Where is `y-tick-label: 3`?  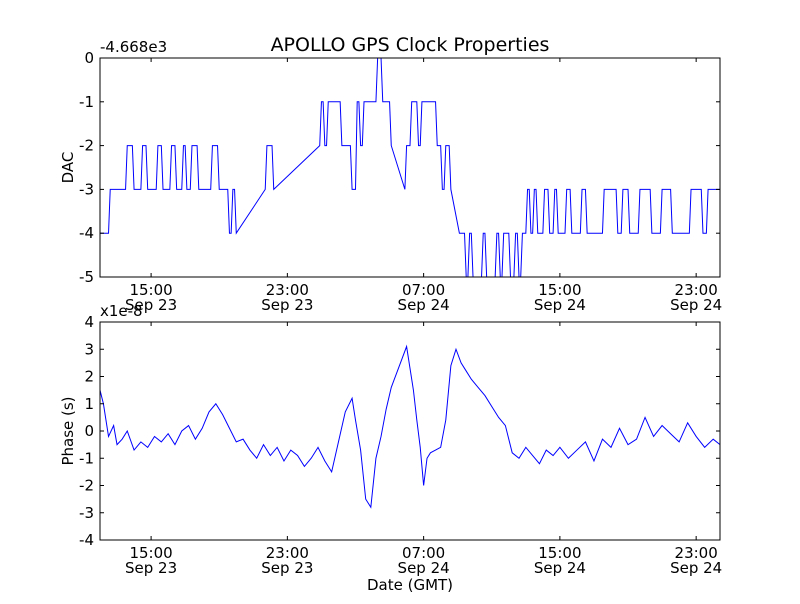 y-tick-label: 3 is located at coordinates (89, 349).